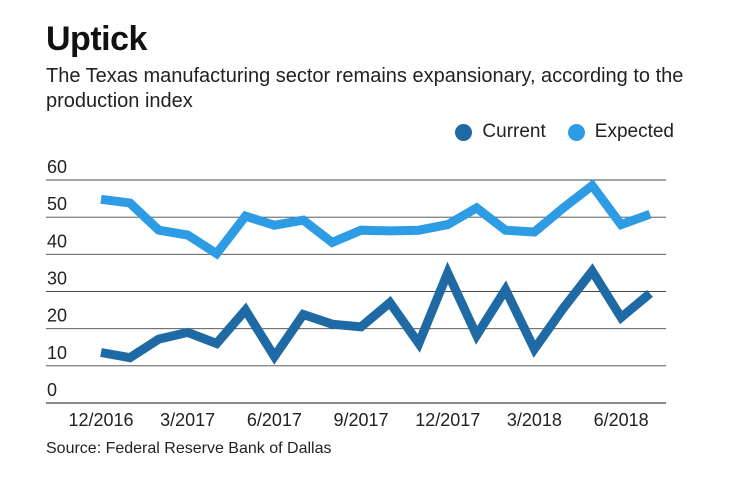 The image size is (740, 482). What do you see at coordinates (464, 132) in the screenshot?
I see `legend-marker-current` at bounding box center [464, 132].